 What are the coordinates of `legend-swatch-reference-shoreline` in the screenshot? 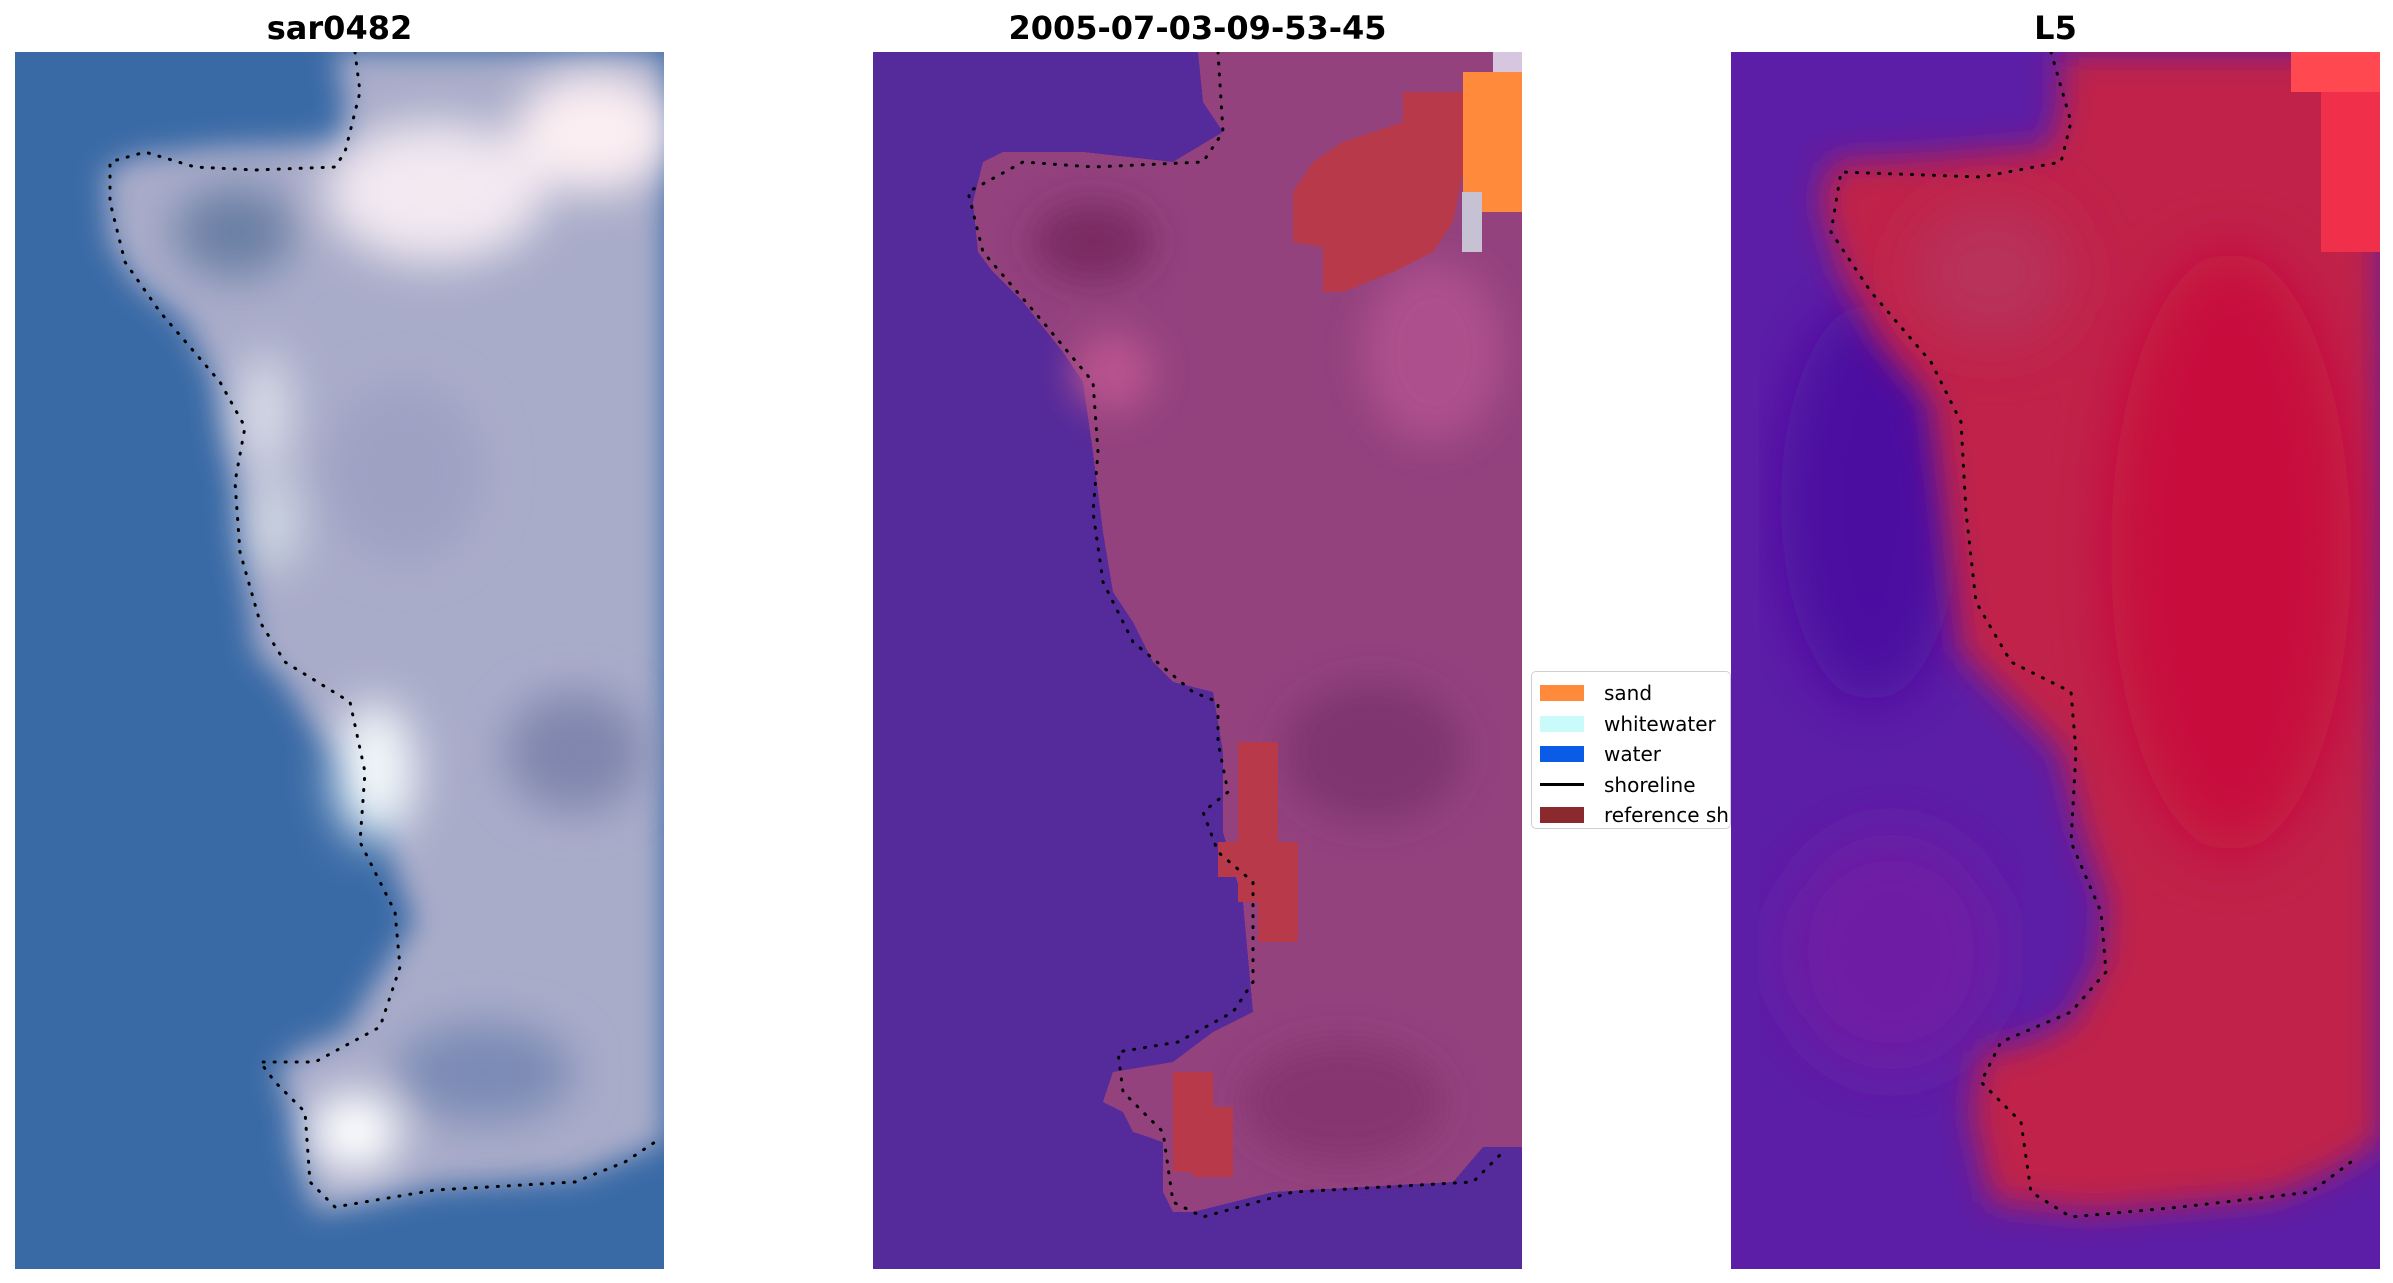 It's located at (1562, 815).